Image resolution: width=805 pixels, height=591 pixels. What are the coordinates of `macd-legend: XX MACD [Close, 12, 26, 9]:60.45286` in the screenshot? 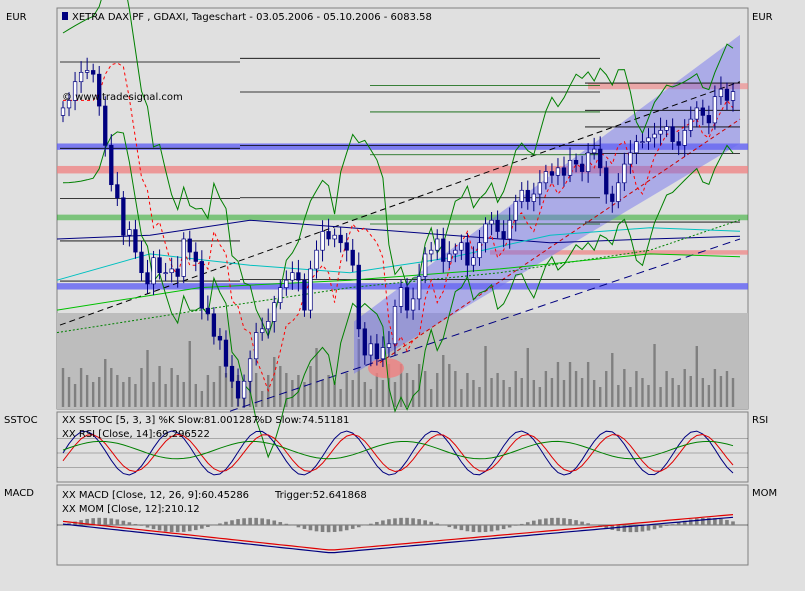 It's located at (155, 495).